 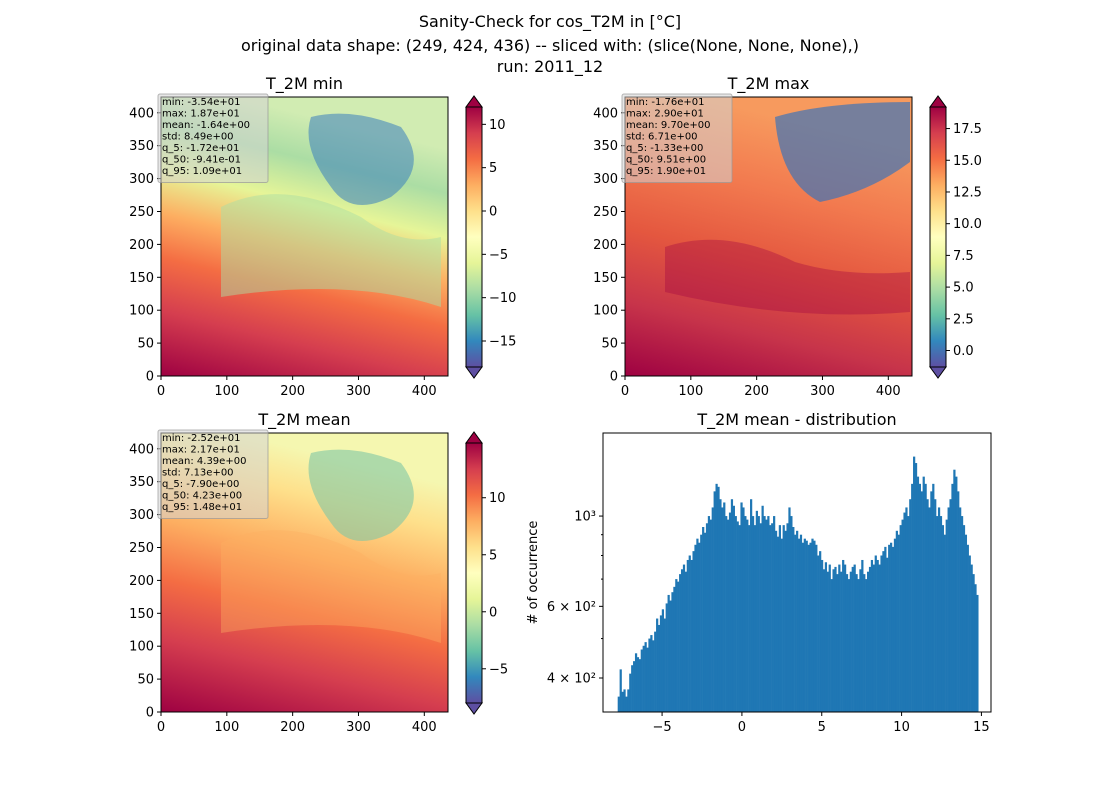 I want to click on histogram-bars, so click(x=798, y=584).